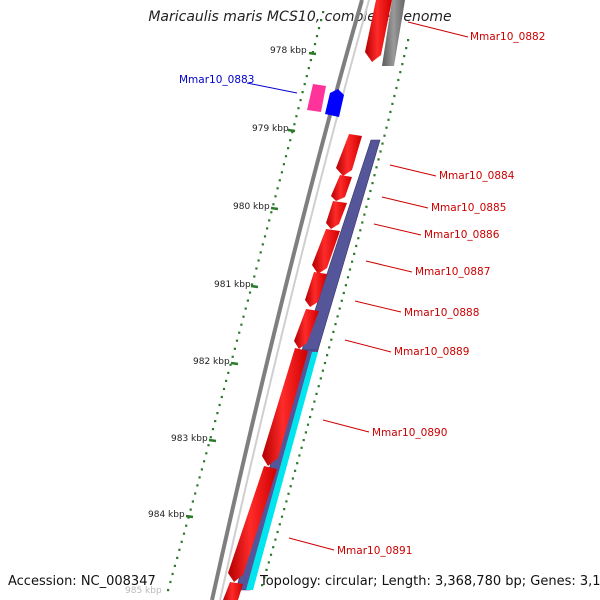  What do you see at coordinates (216, 80) in the screenshot?
I see `svg-text: Mmar10_0883` at bounding box center [216, 80].